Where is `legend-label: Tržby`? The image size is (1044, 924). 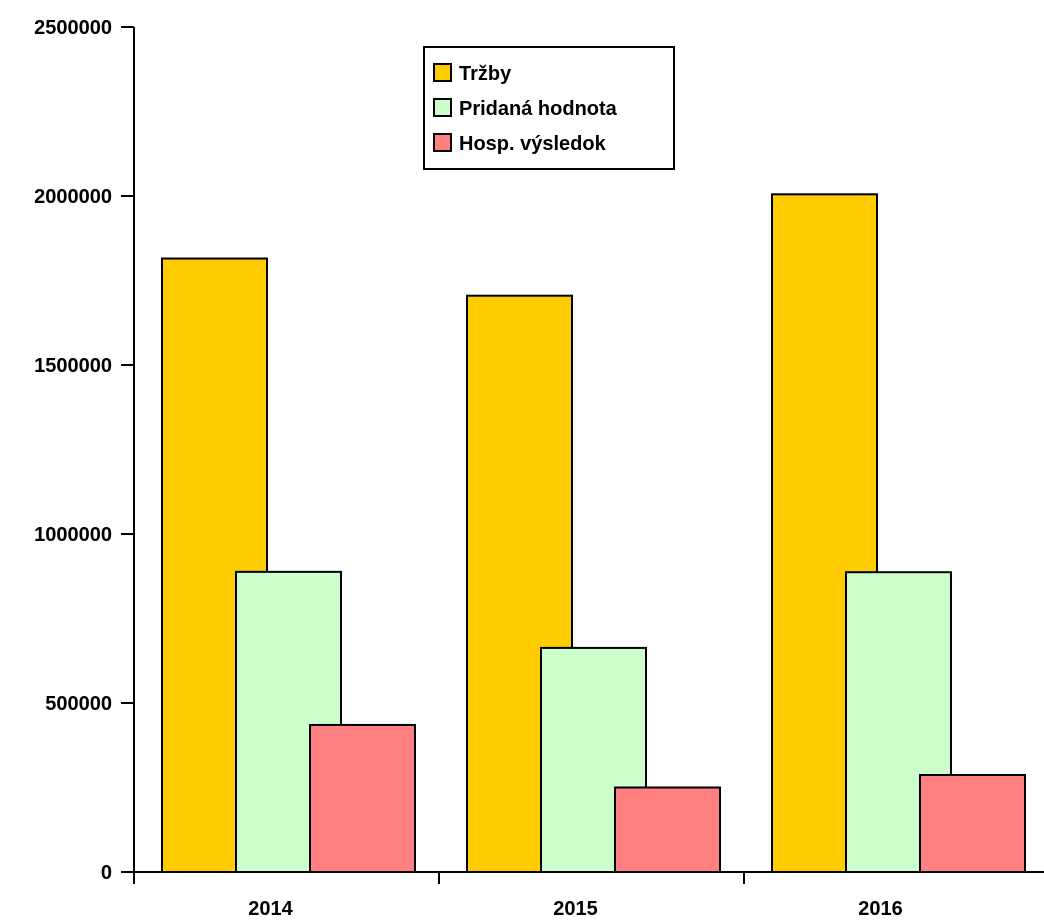
legend-label: Tržby is located at coordinates (485, 74).